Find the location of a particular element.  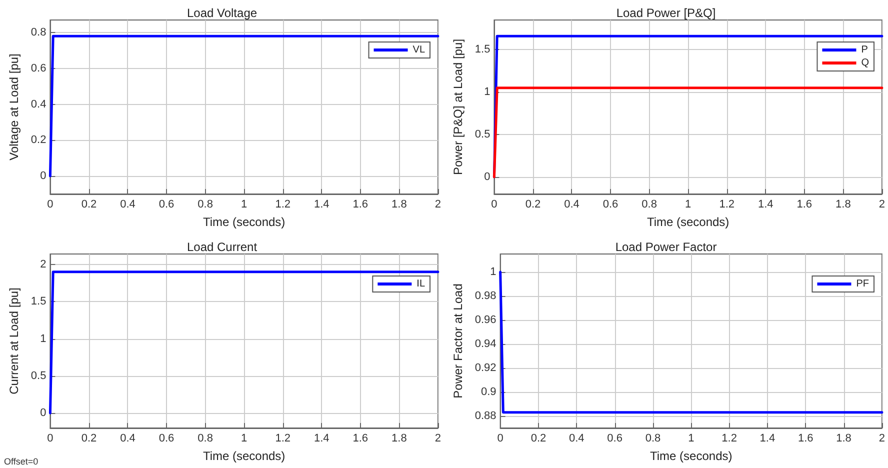

y-tick-label: 2 is located at coordinates (43, 264).